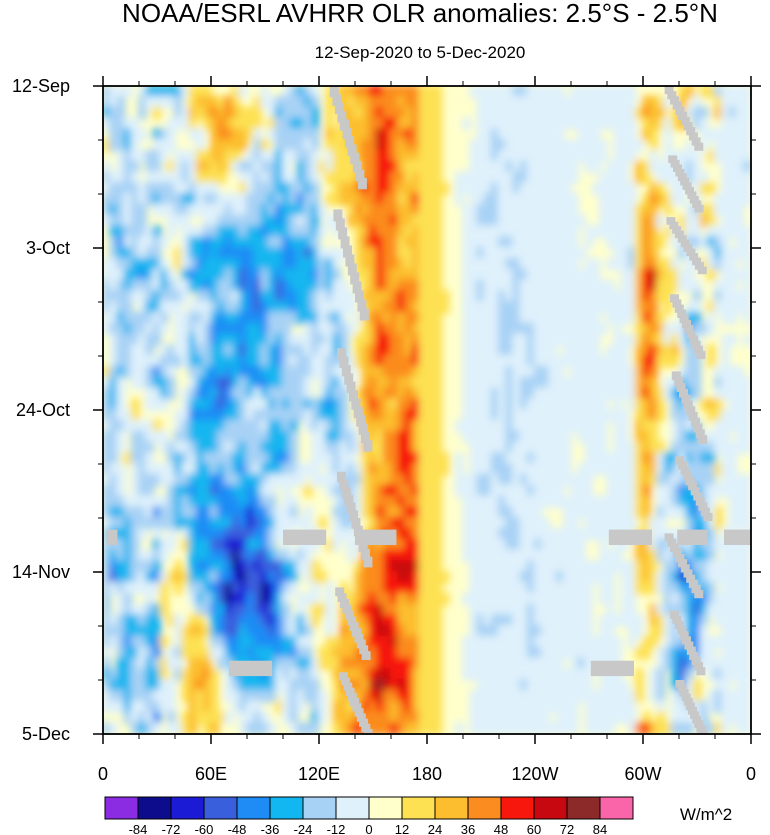 This screenshot has width=770, height=835. Describe the element at coordinates (187, 808) in the screenshot. I see `colorbar-swatch` at that location.